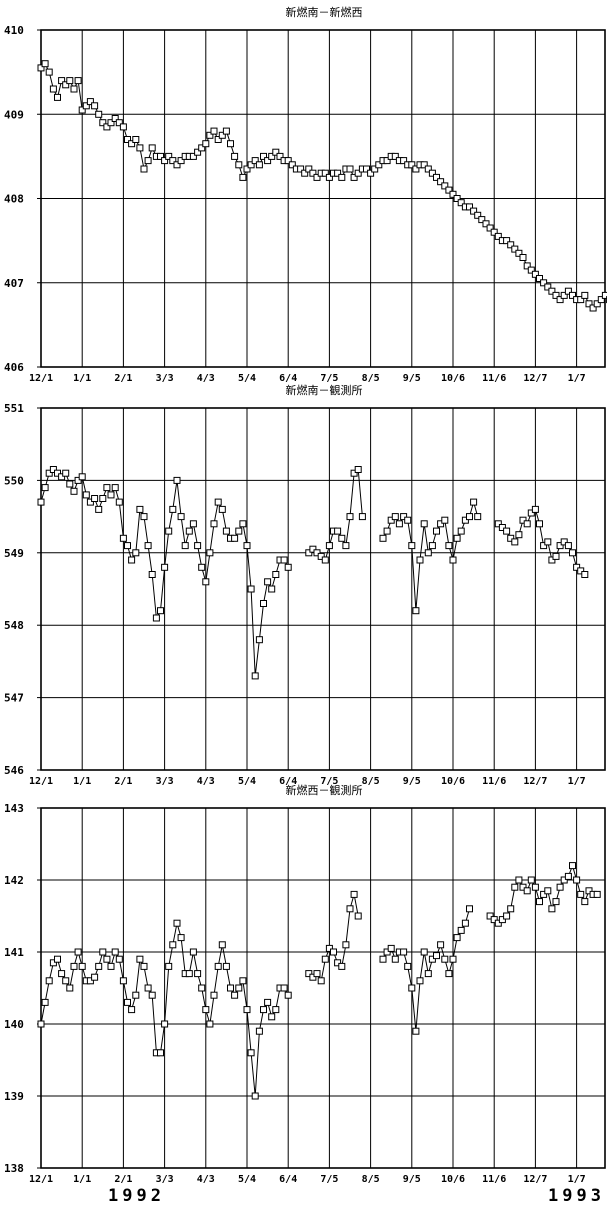 The width and height of the screenshot is (607, 1213). What do you see at coordinates (14, 952) in the screenshot?
I see `y-tick-label: 141` at bounding box center [14, 952].